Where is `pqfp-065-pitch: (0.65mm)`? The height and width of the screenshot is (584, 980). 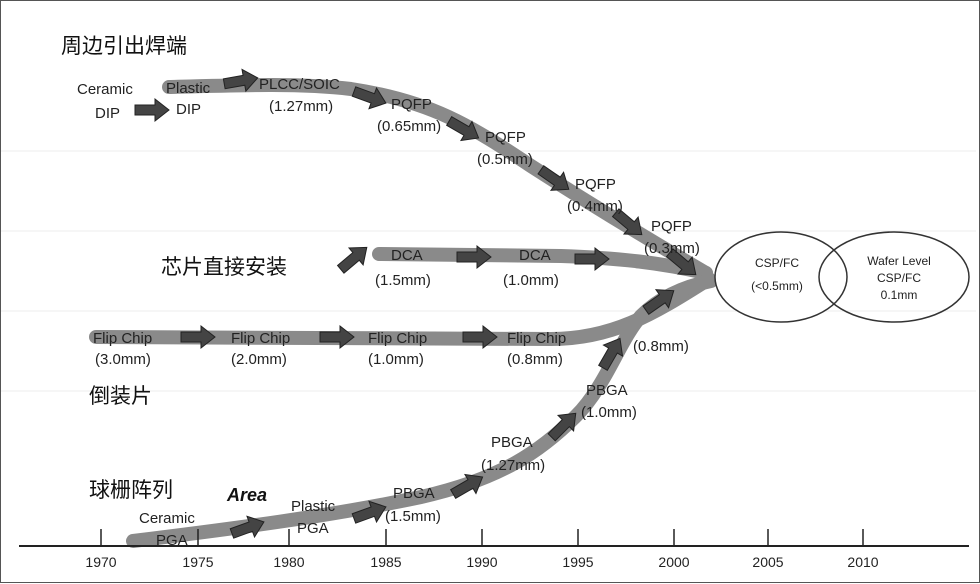
pqfp-065-pitch: (0.65mm) is located at coordinates (409, 126).